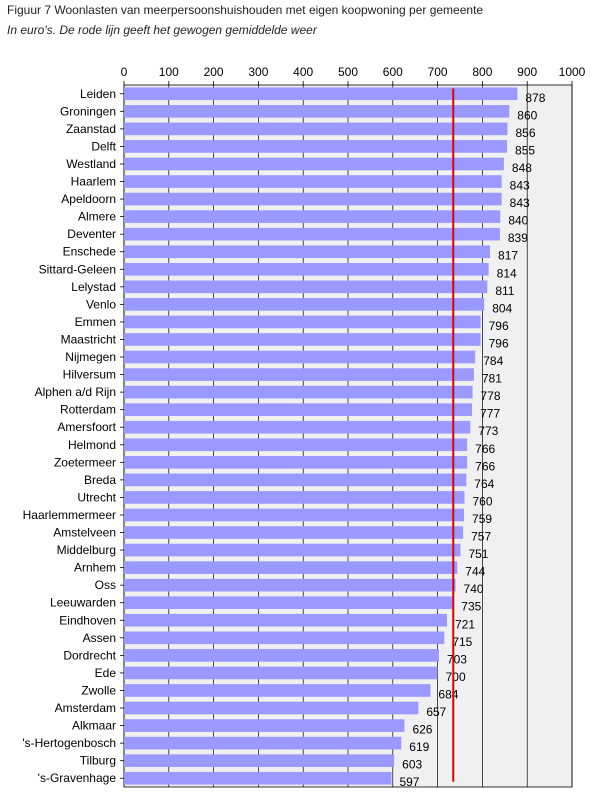 This screenshot has width=590, height=794. Describe the element at coordinates (77, 269) in the screenshot. I see `category-label: Sittard-Geleen` at that location.